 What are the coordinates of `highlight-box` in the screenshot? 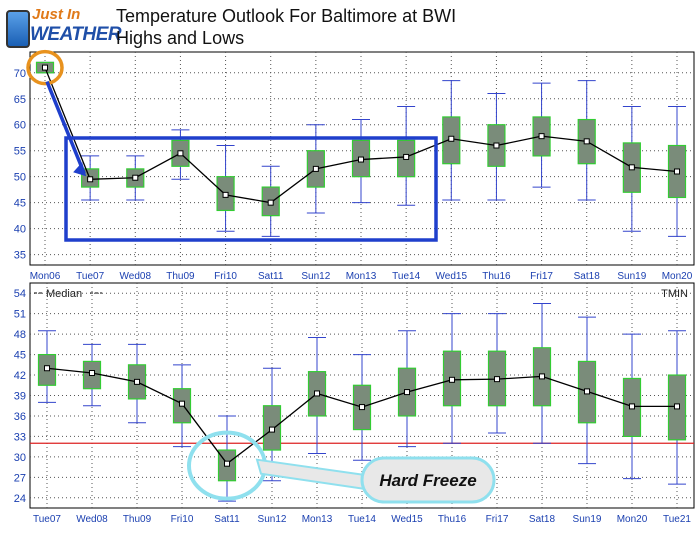 It's located at (251, 189).